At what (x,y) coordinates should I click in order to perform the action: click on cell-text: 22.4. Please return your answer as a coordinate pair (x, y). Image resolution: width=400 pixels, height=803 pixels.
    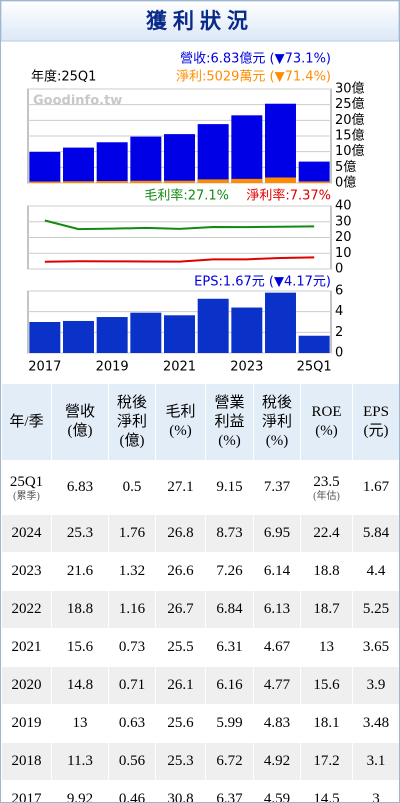
    Looking at the image, I should click on (326, 533).